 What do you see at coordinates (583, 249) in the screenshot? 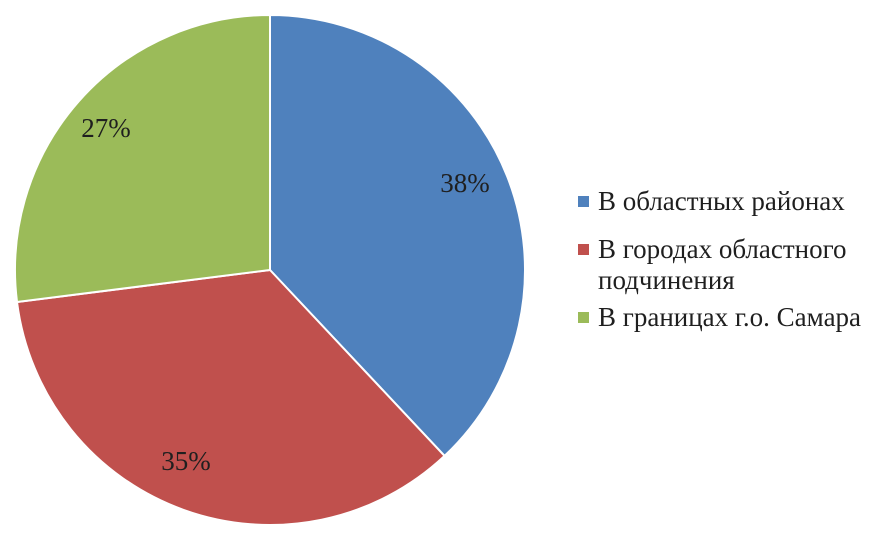
I see `legend-swatch-red` at bounding box center [583, 249].